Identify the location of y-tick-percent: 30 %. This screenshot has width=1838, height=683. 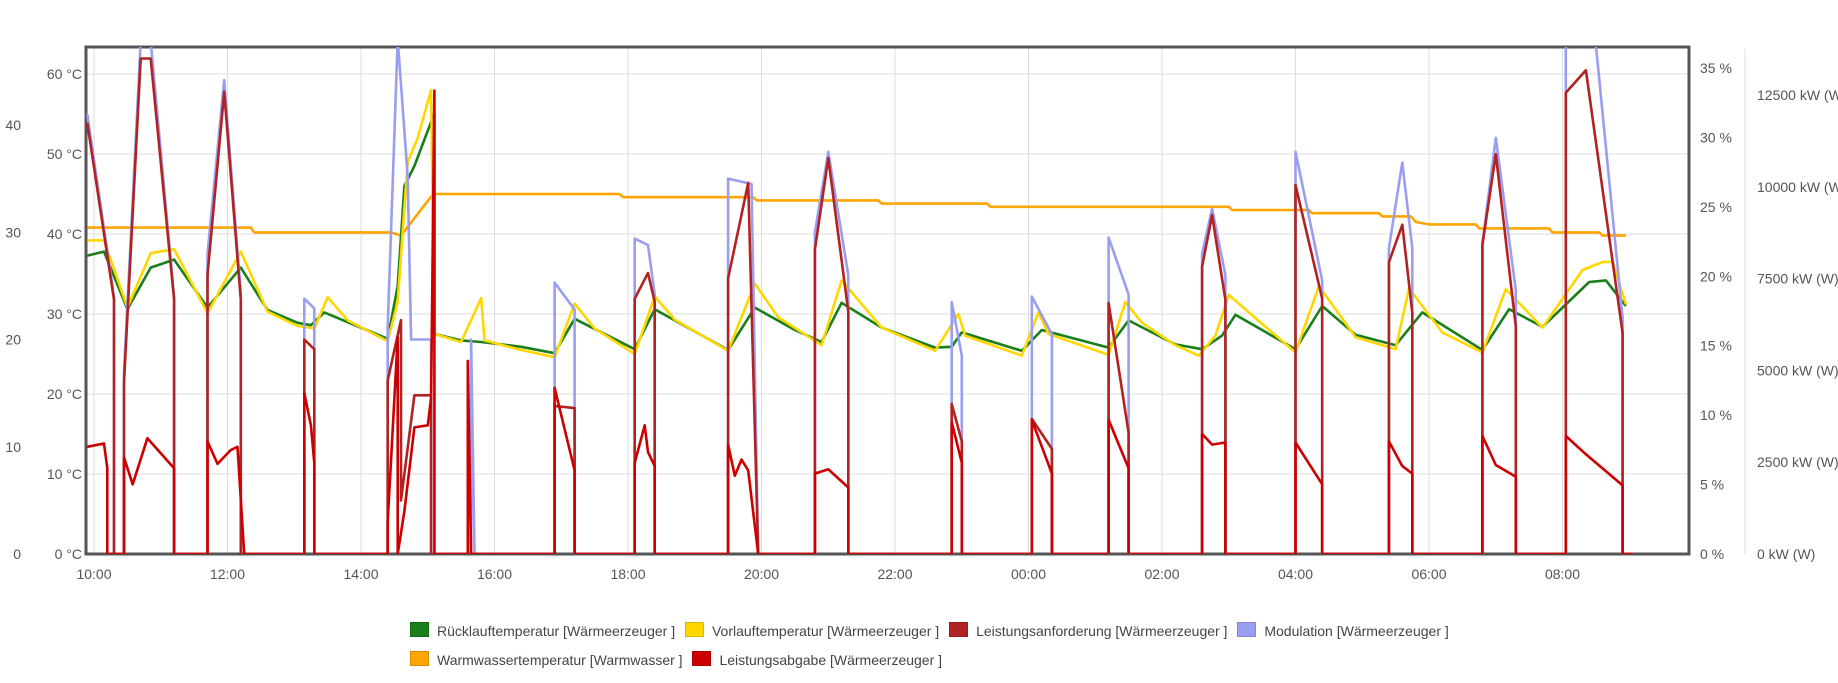
(1716, 137).